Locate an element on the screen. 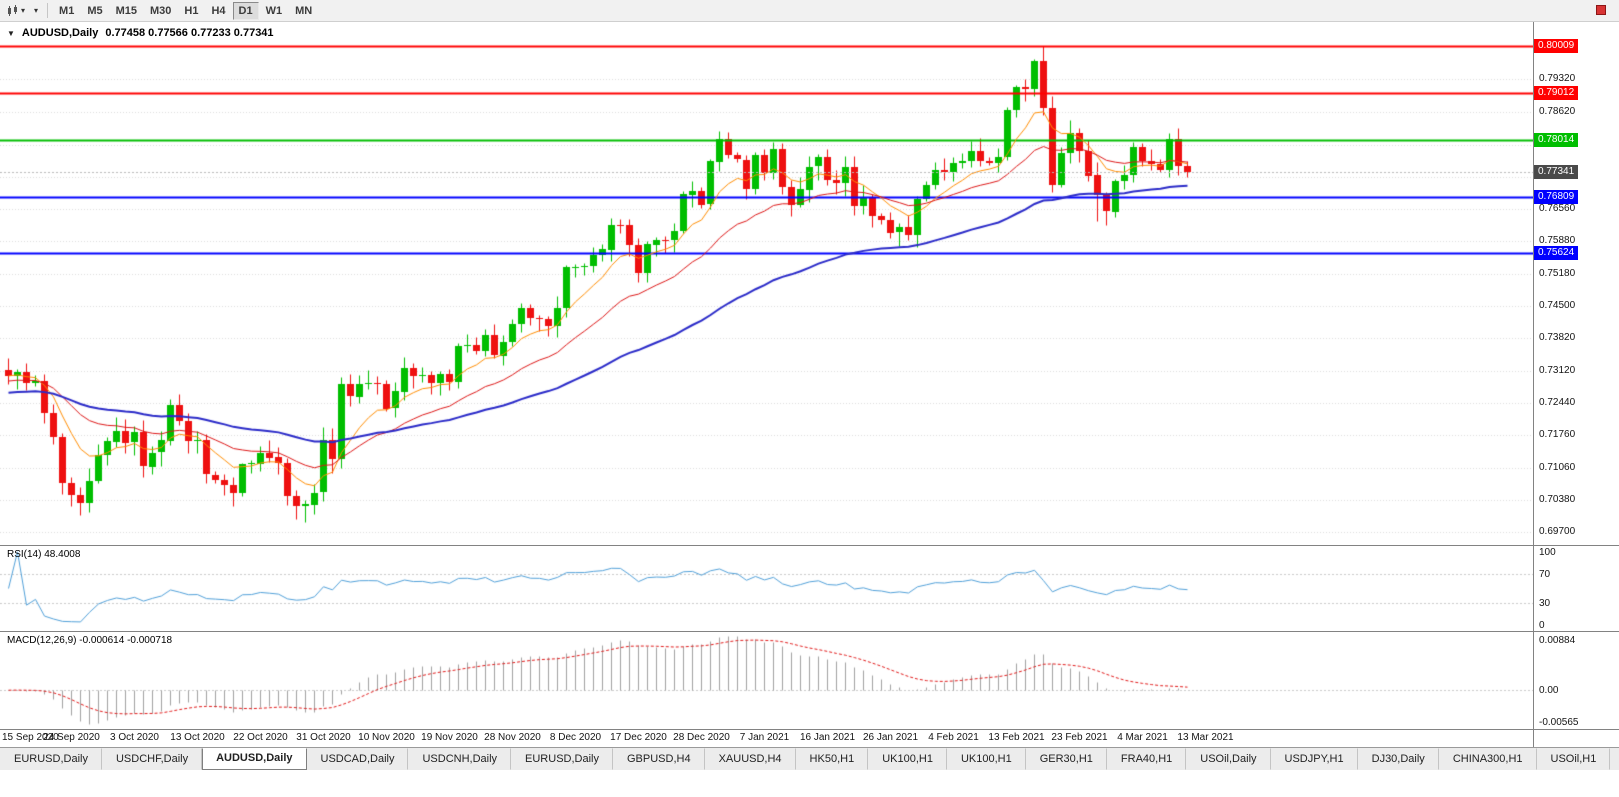 The height and width of the screenshot is (797, 1619). date-axis-label: 28 Nov 2020 is located at coordinates (512, 737).